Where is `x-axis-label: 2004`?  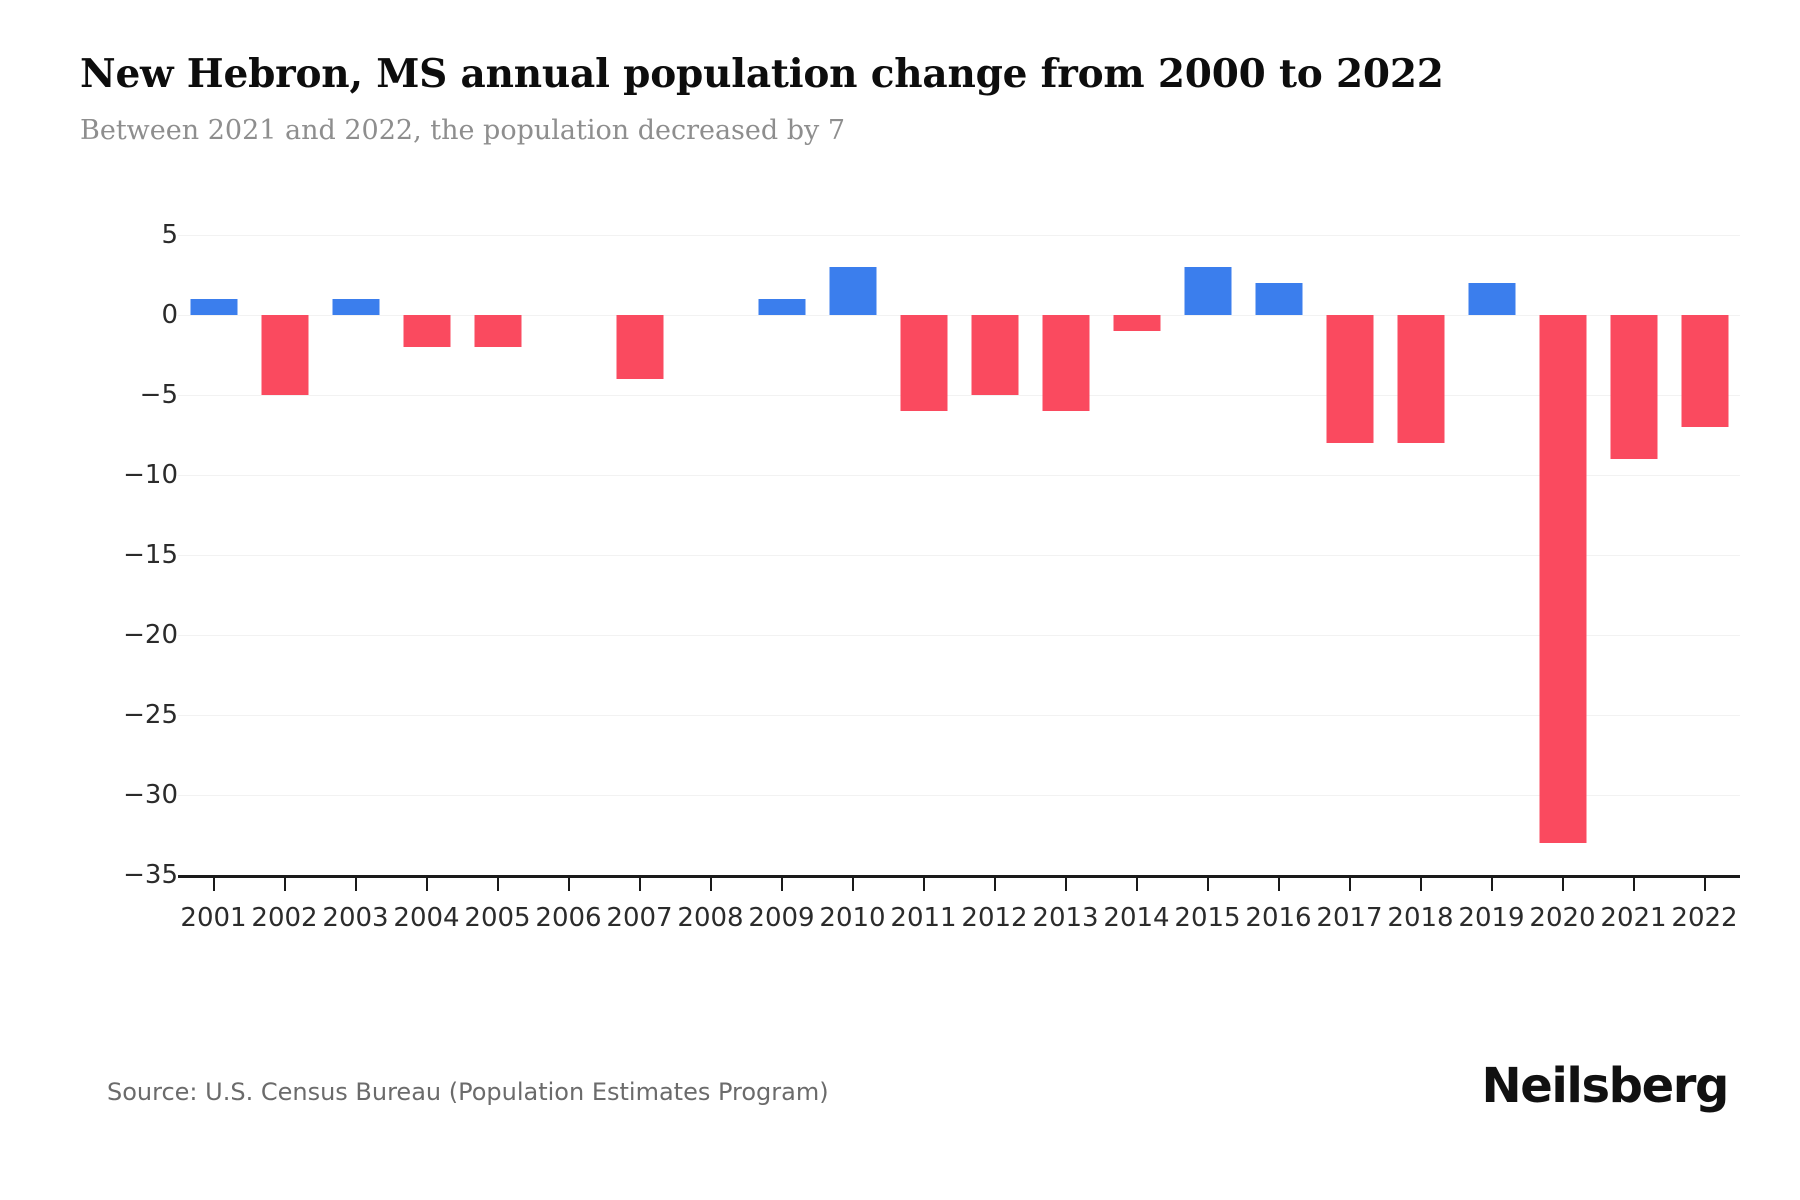 x-axis-label: 2004 is located at coordinates (426, 918).